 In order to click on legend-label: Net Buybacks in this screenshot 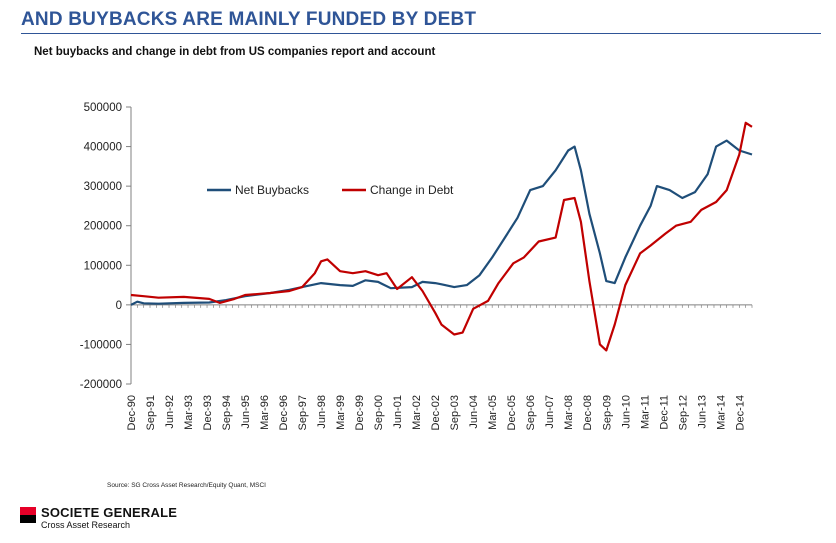, I will do `click(272, 190)`.